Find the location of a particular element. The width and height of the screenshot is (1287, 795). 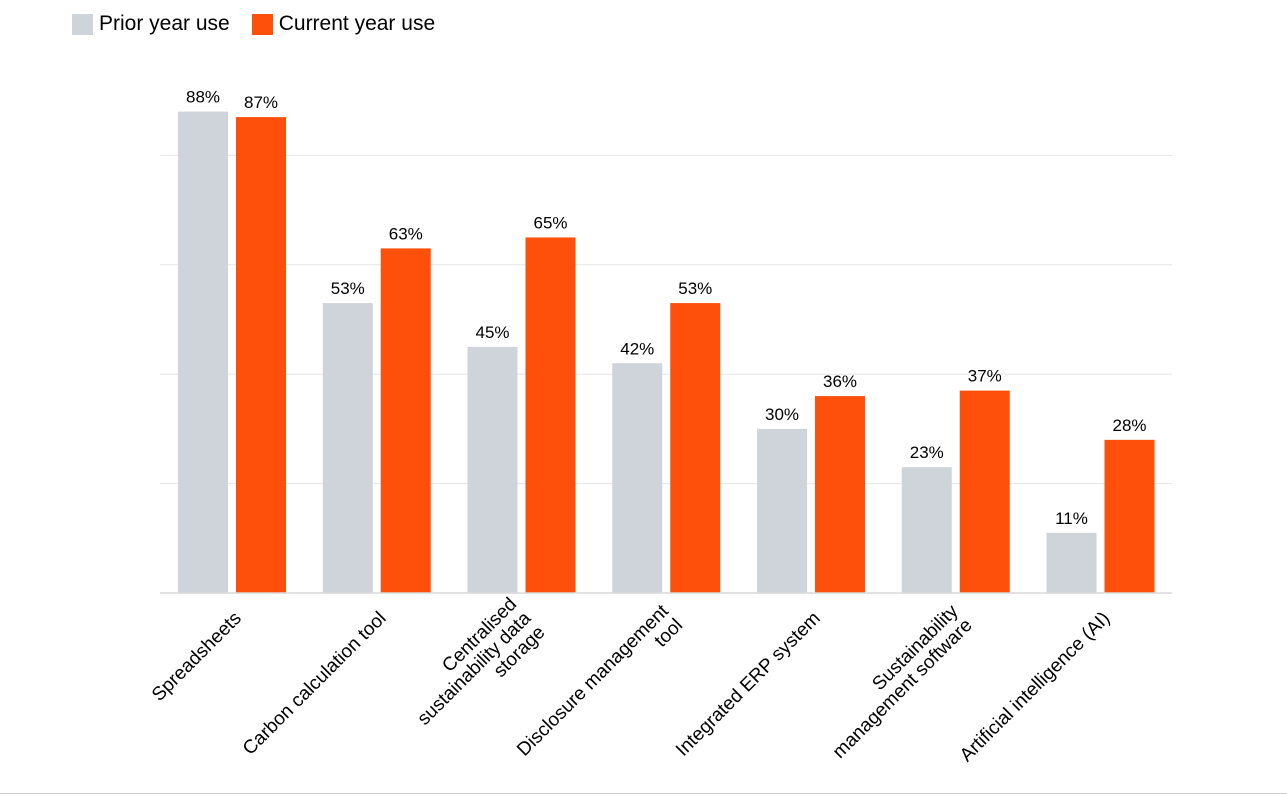

bottom-divider is located at coordinates (643, 793).